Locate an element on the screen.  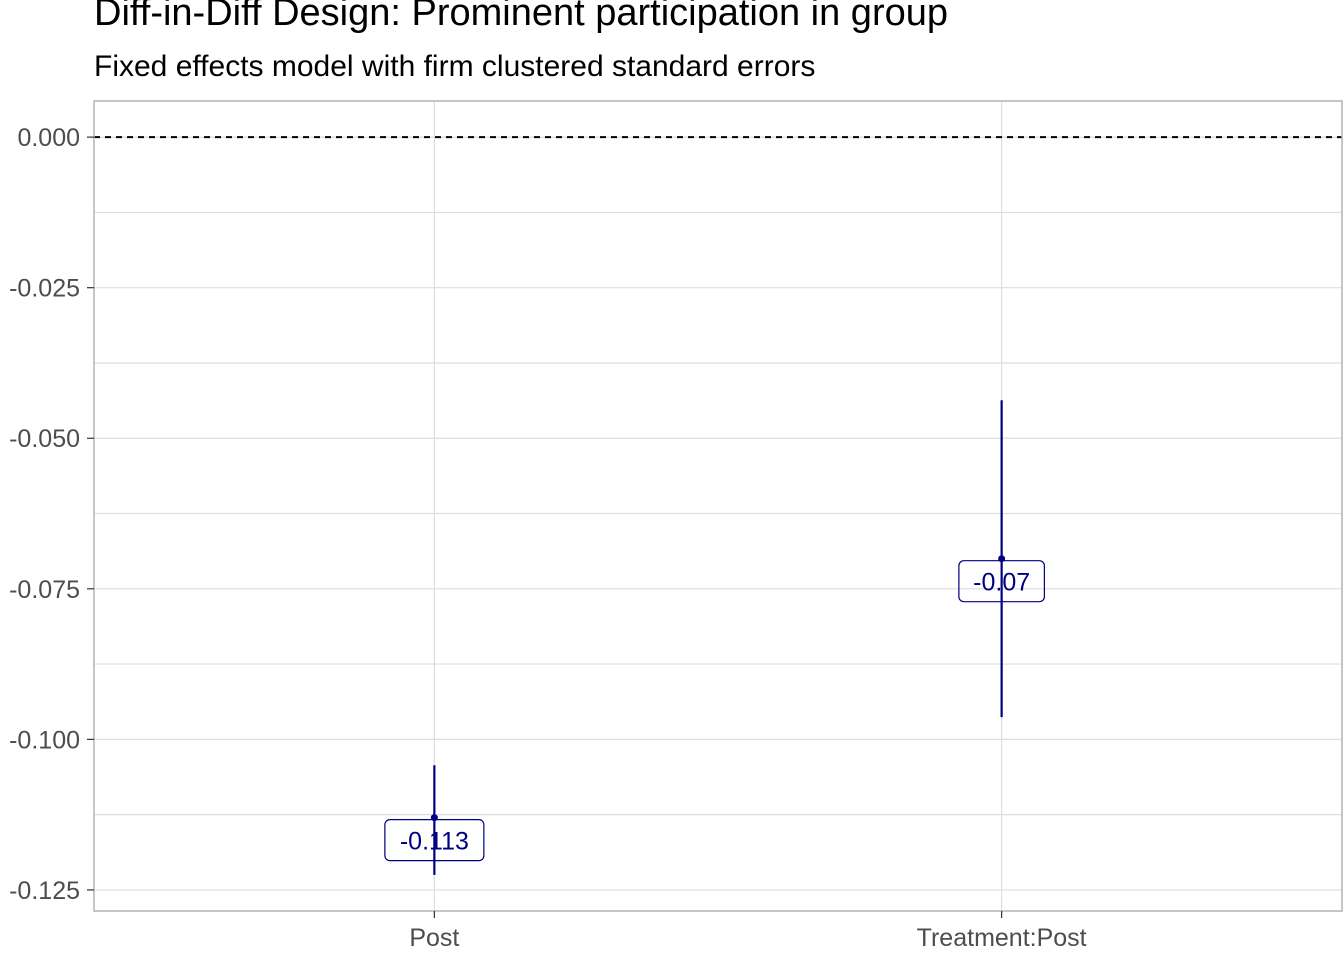
y-axis-ticks: 0.000 -0.025 -0.050 -0.075 -0.100 -0.125 is located at coordinates (51, 514).